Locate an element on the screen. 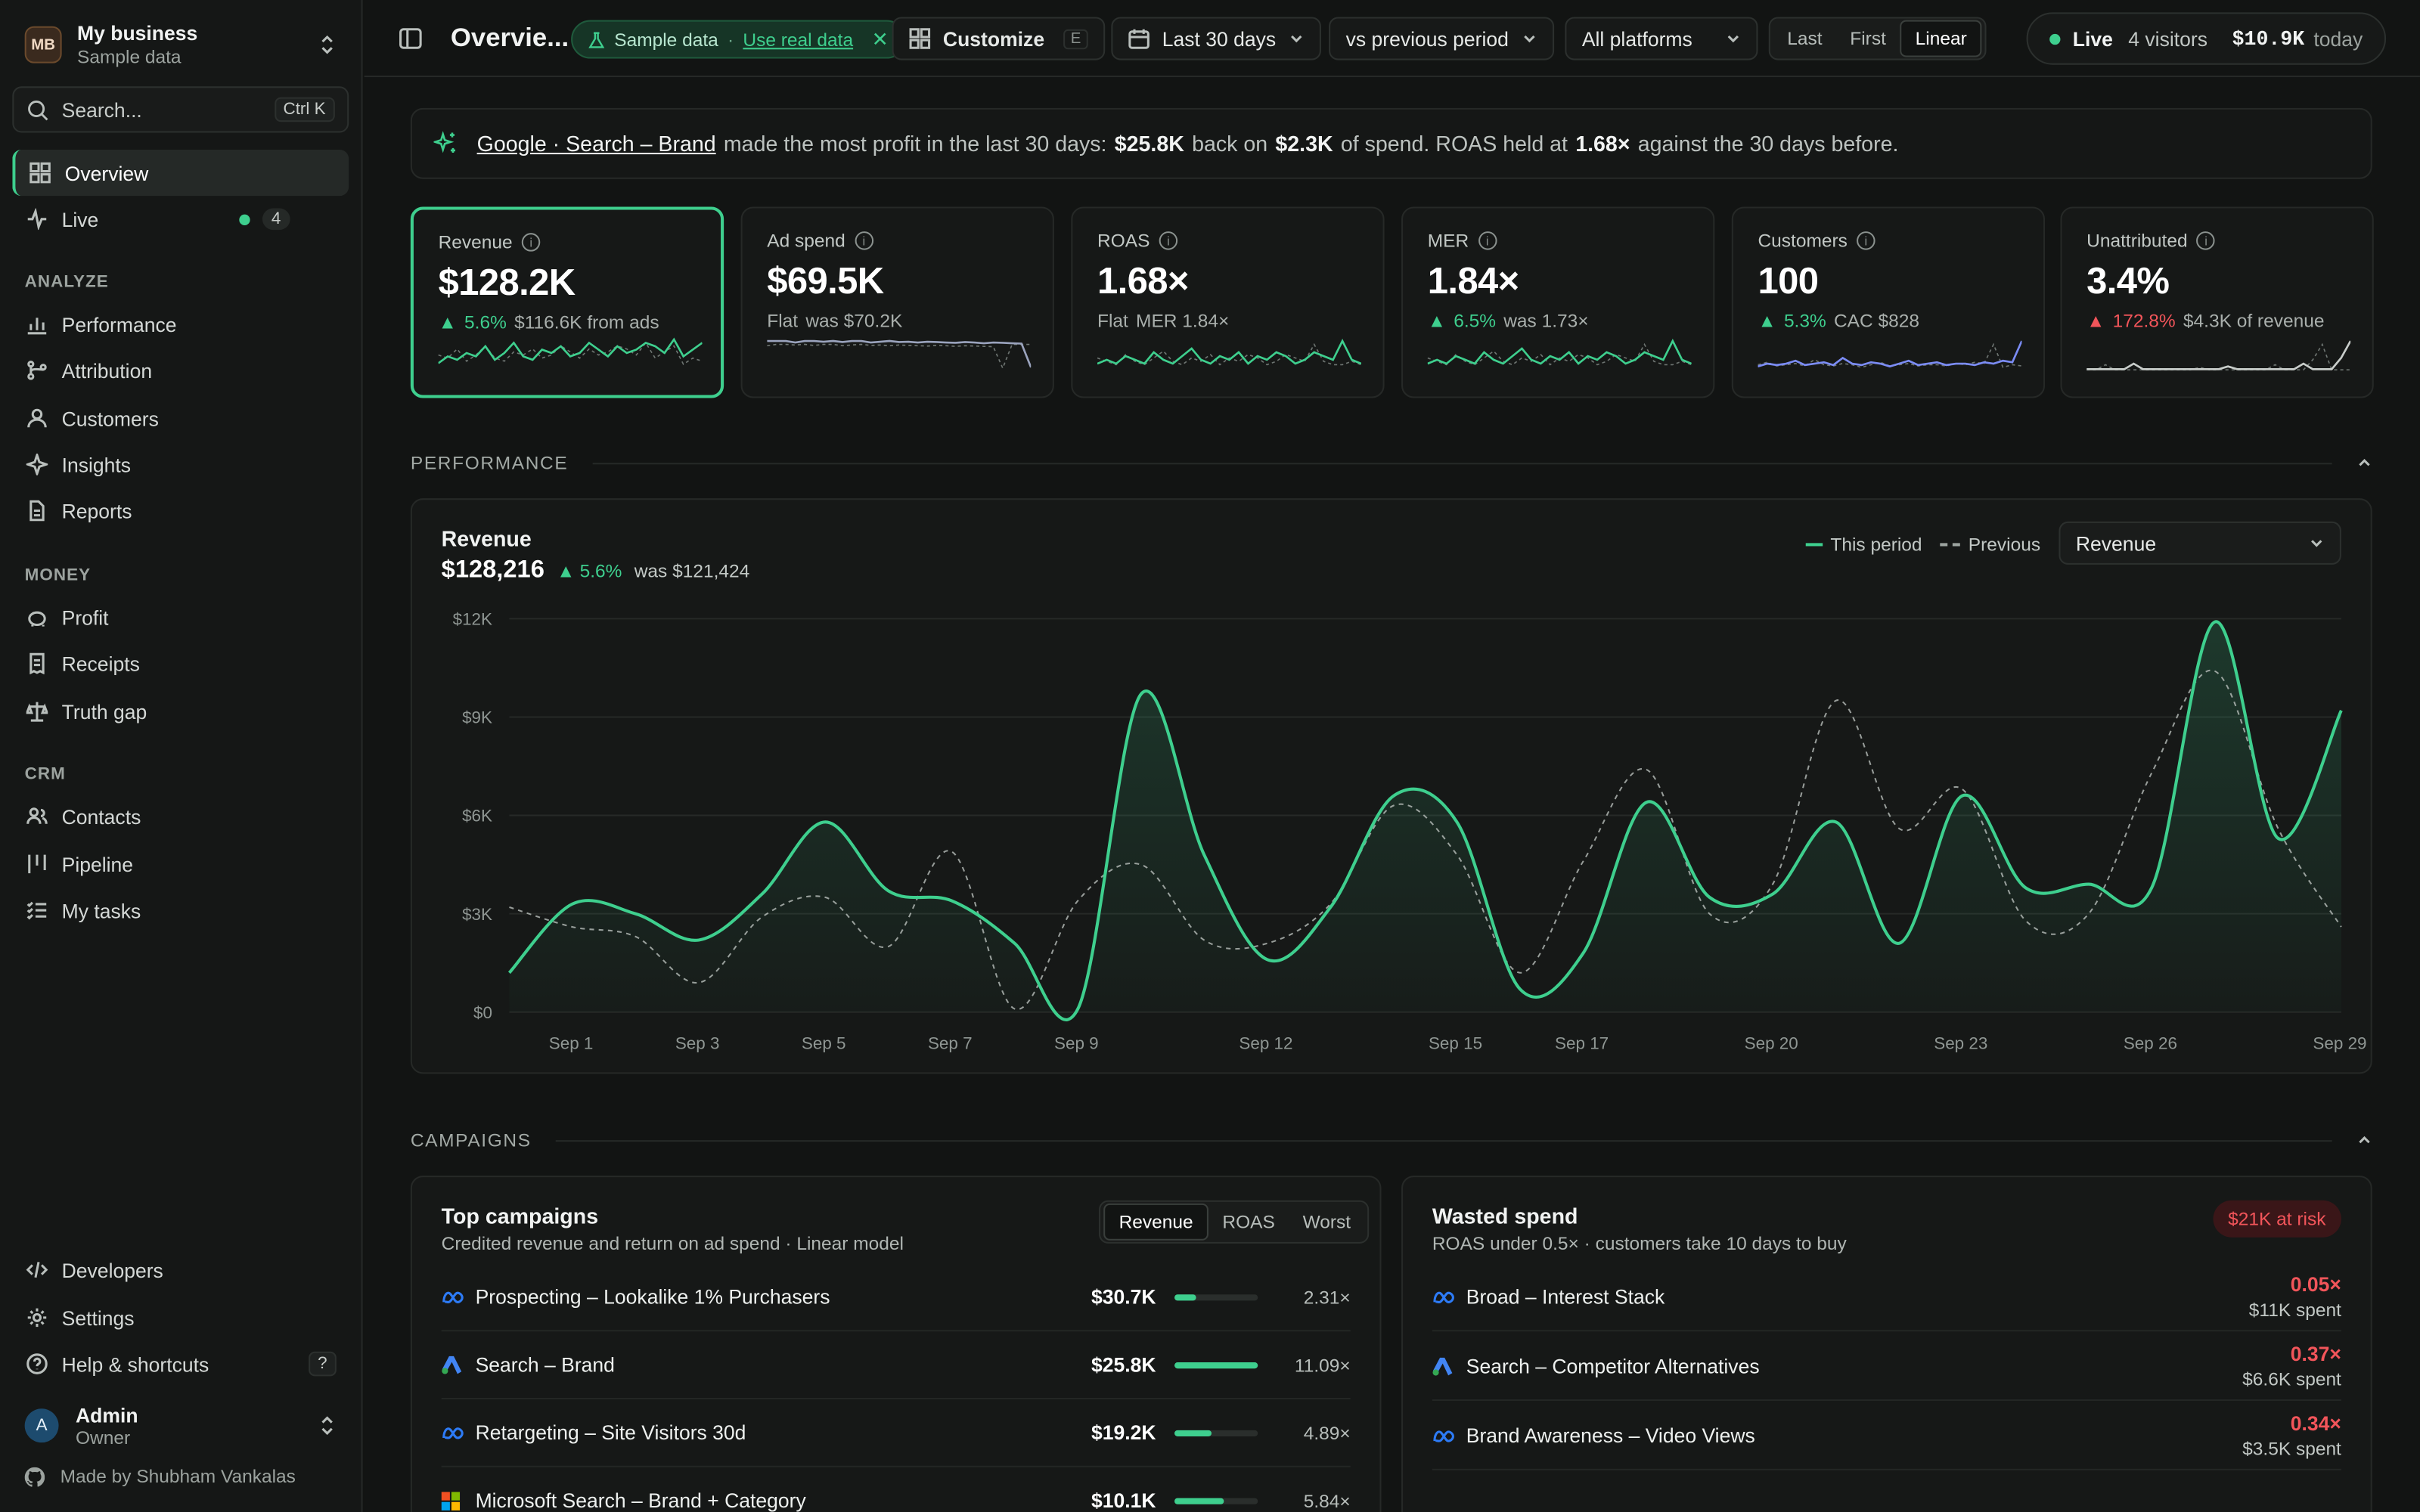  workspace-switcher: MB My business Sample data is located at coordinates (180, 44).